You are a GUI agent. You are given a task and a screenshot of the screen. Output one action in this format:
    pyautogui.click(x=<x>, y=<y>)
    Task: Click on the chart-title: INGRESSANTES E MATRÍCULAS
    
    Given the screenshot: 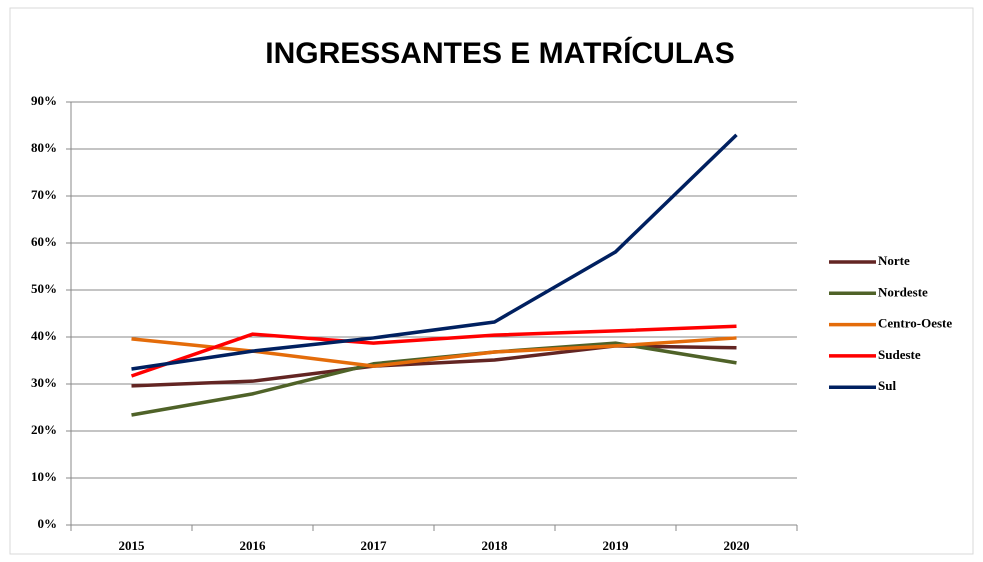 What is the action you would take?
    pyautogui.click(x=499, y=53)
    